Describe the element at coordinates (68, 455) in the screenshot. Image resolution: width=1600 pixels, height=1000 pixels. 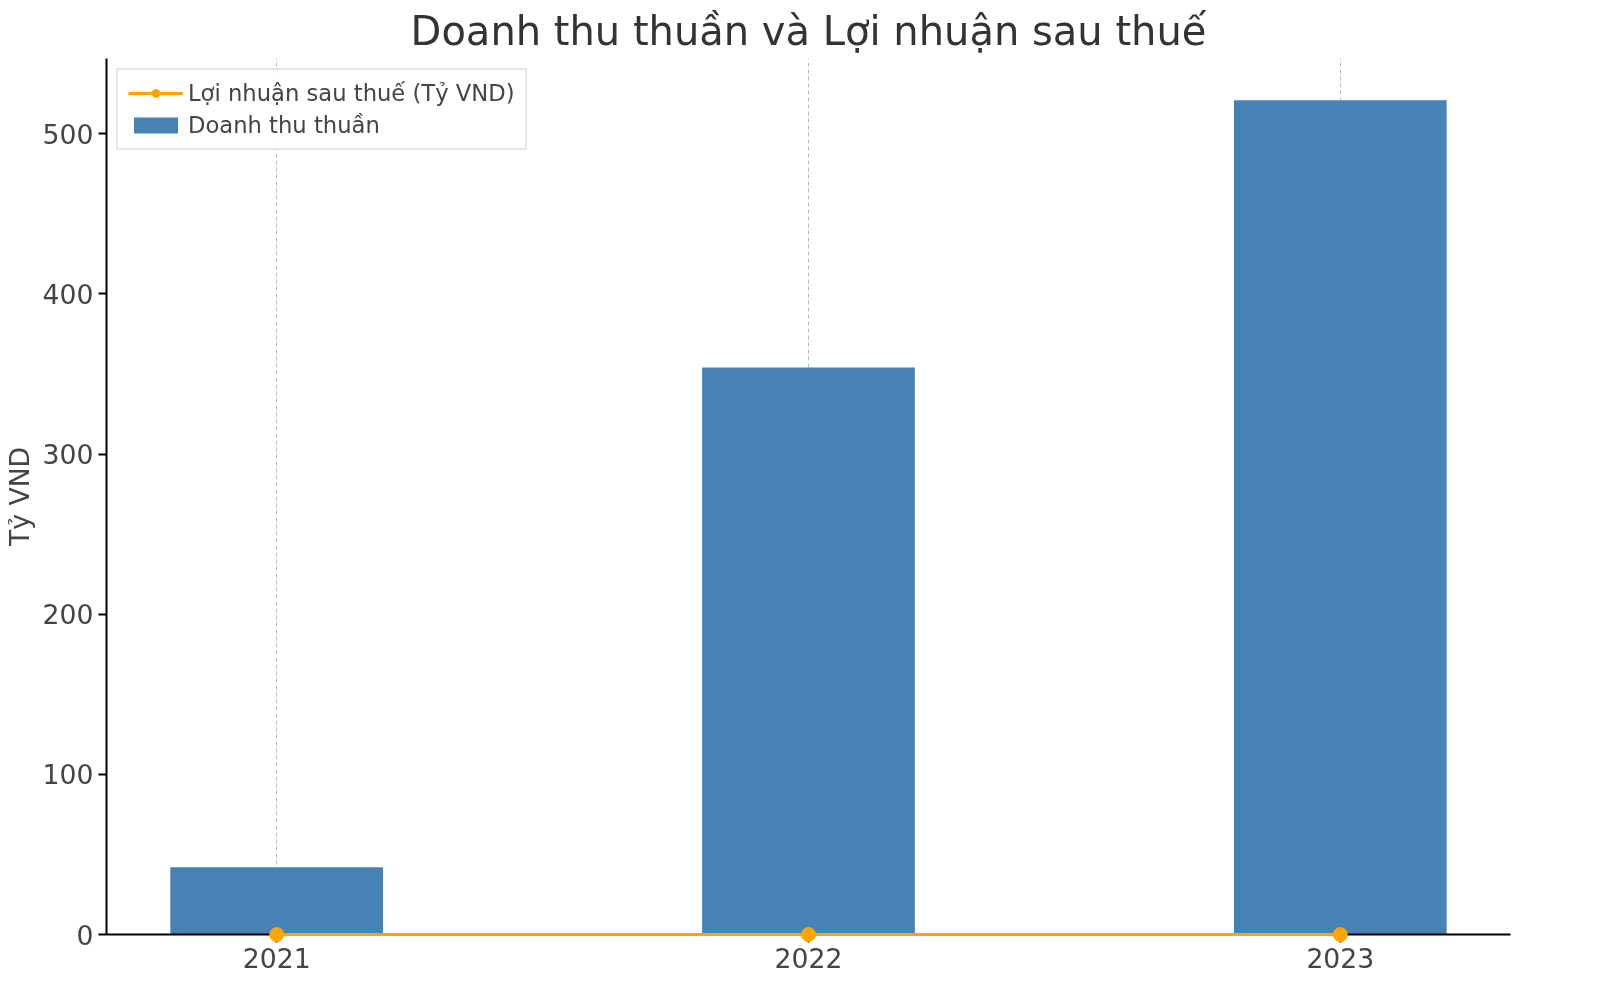
I see `y-tick-label: 300` at that location.